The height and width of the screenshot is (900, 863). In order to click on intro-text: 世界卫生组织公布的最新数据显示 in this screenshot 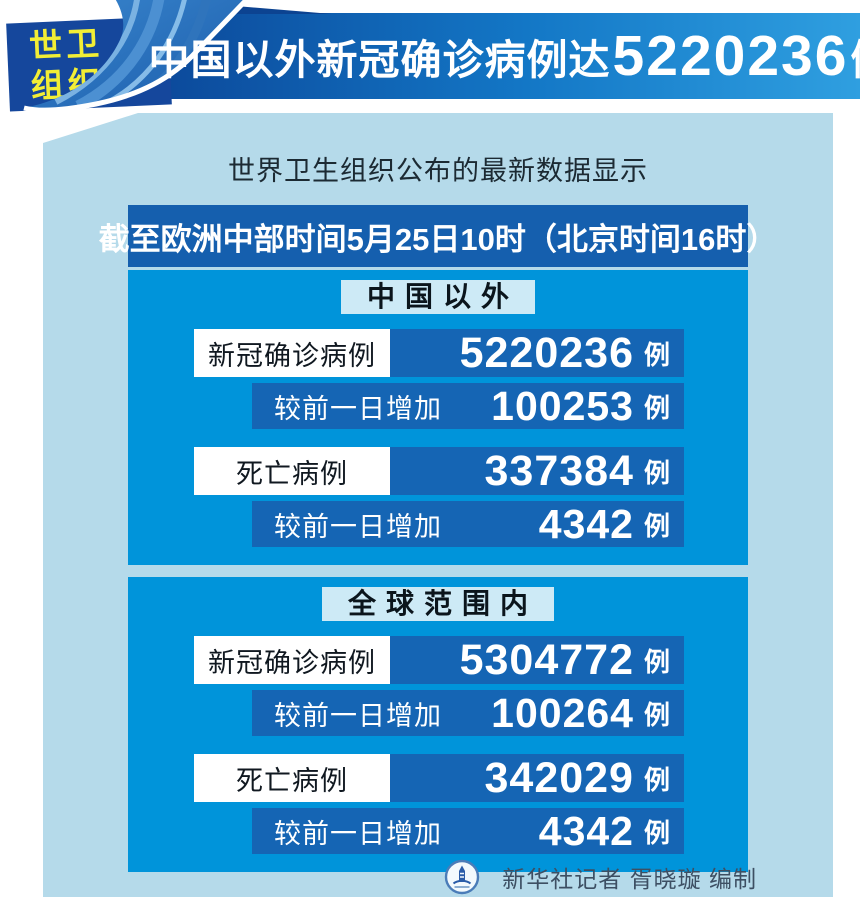, I will do `click(438, 171)`.